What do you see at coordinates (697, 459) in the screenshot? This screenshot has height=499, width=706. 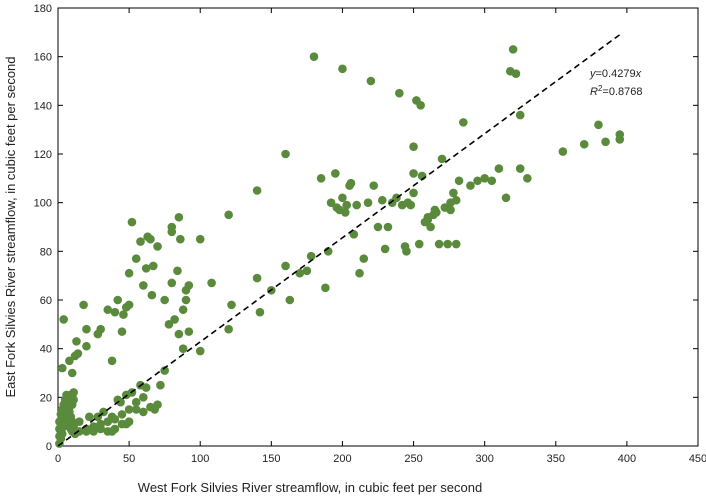 I see `x-tick-label: 450` at bounding box center [697, 459].